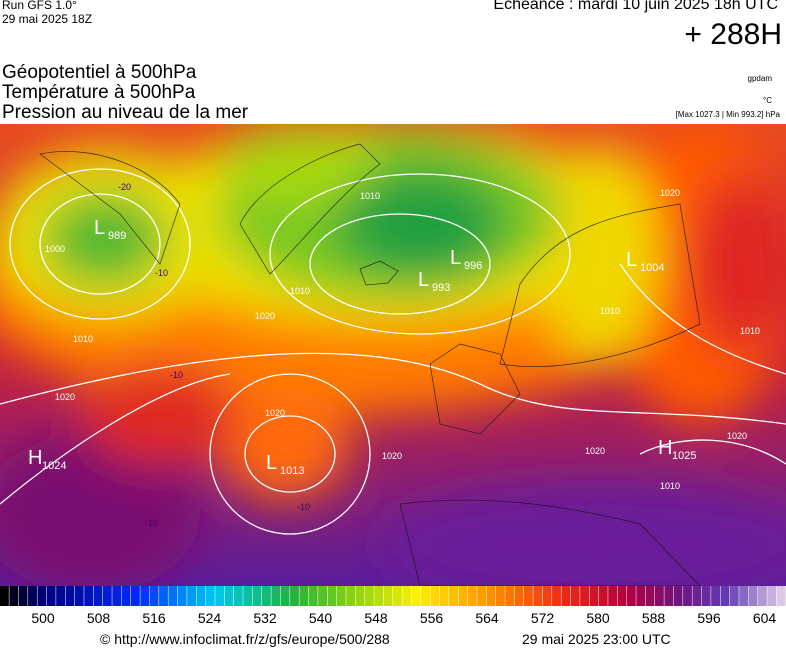 The height and width of the screenshot is (648, 786). What do you see at coordinates (441, 288) in the screenshot?
I see `pressure-value: 993` at bounding box center [441, 288].